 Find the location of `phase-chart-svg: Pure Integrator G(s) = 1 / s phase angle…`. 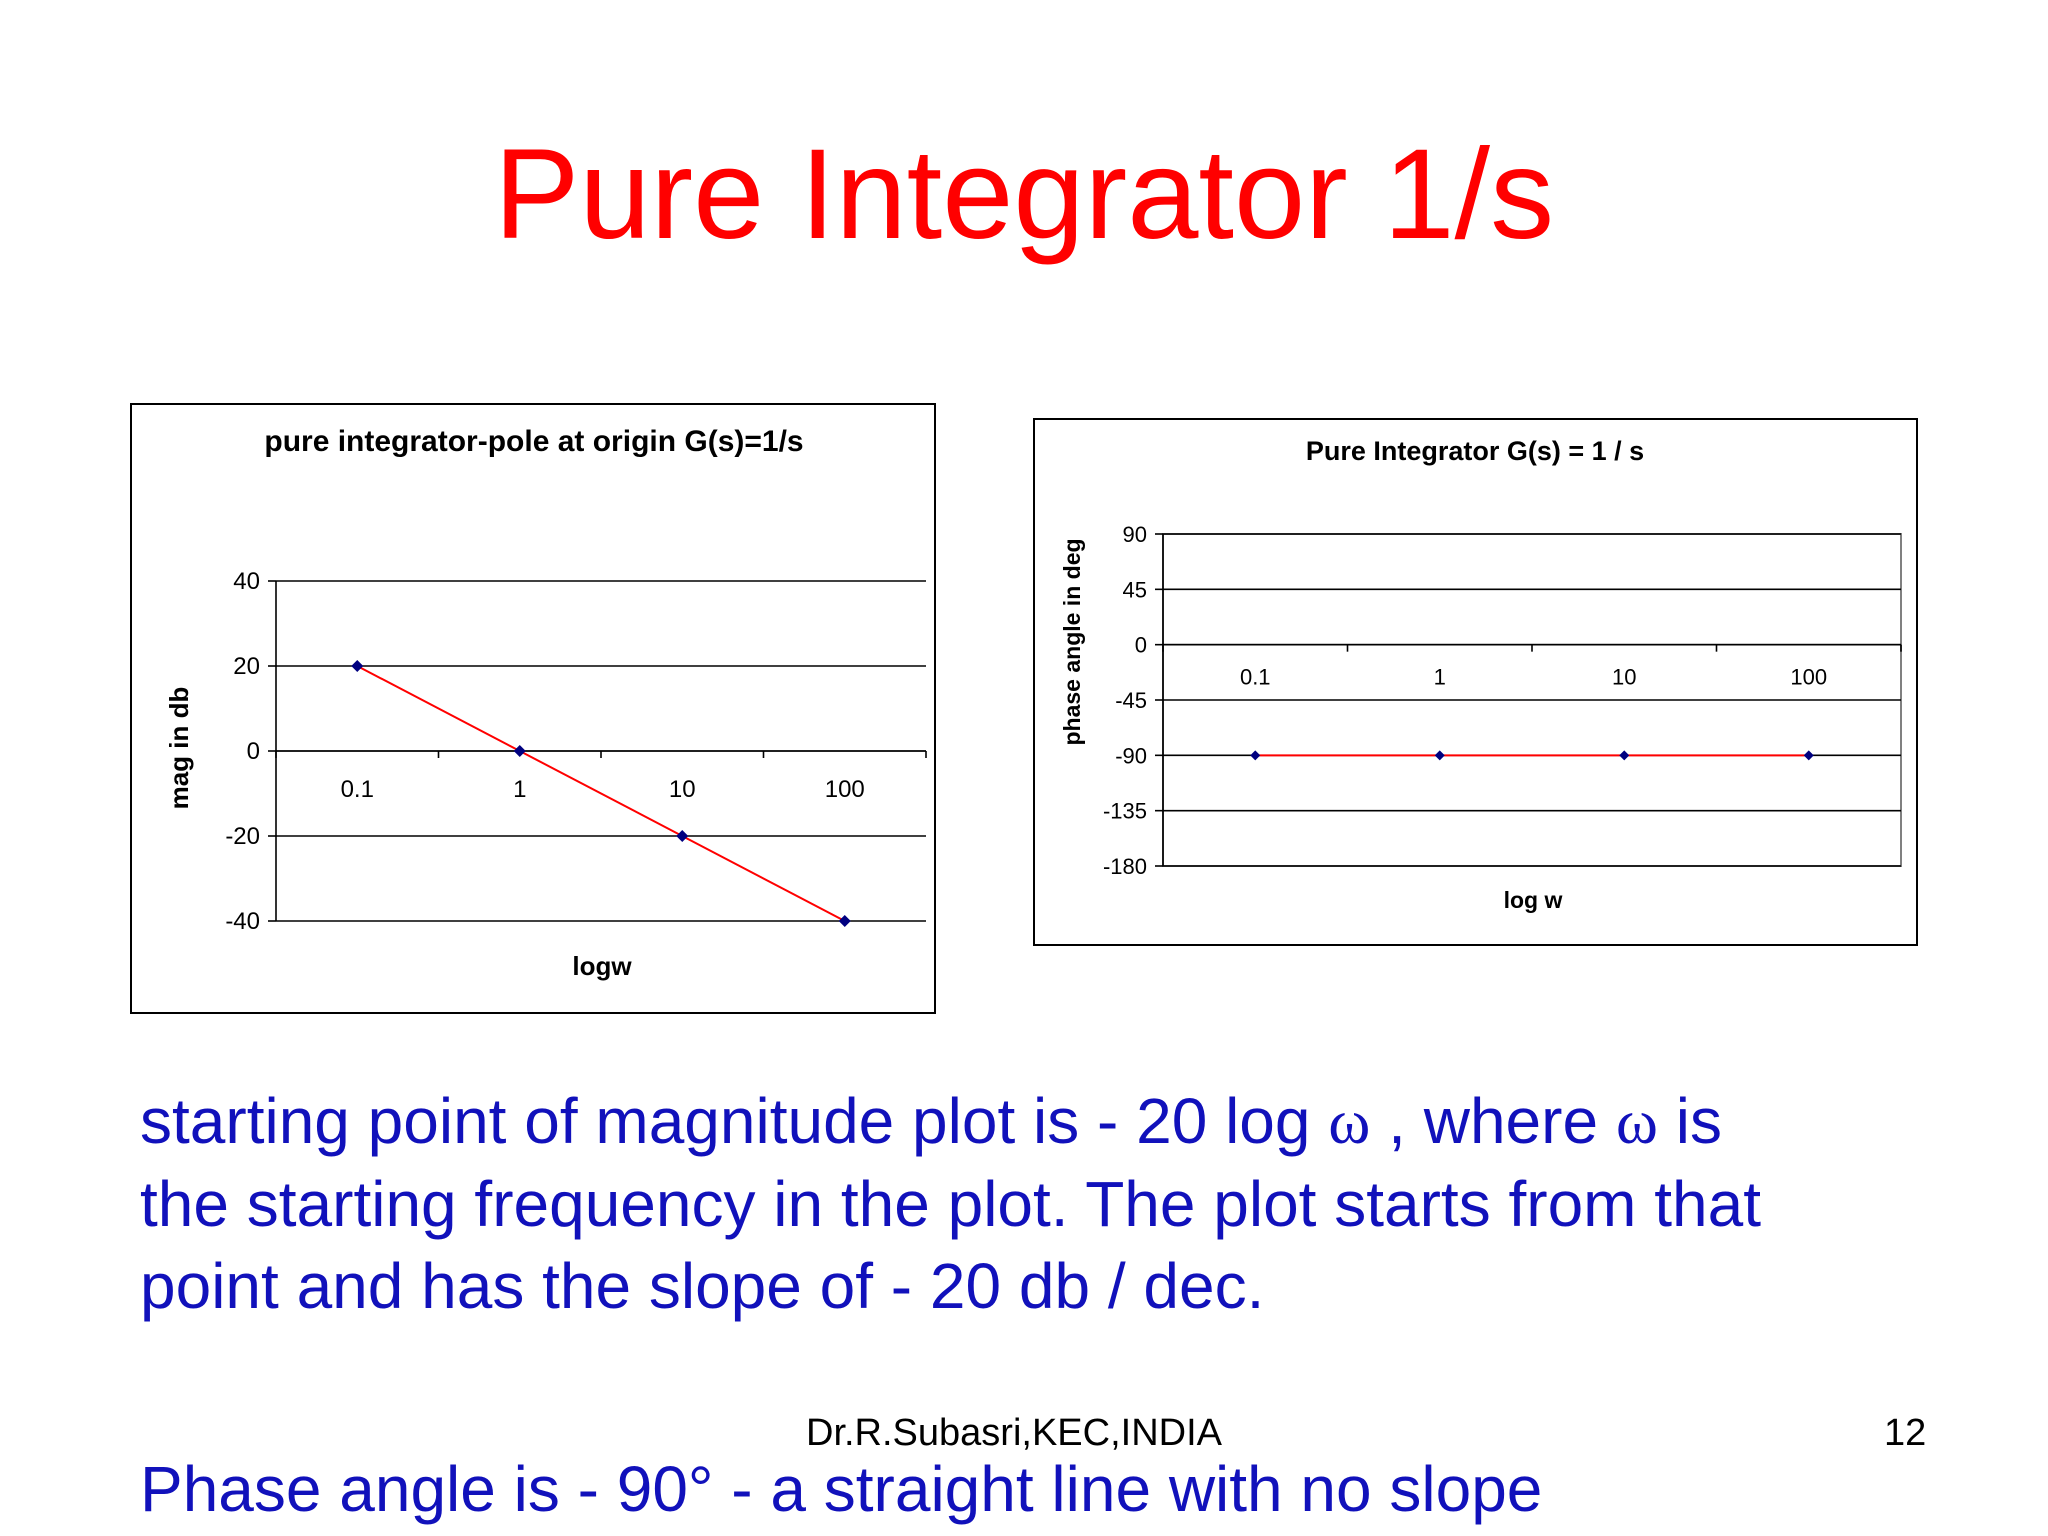

phase-chart-svg: Pure Integrator G(s) = 1 / s phase angle… is located at coordinates (1480, 674).